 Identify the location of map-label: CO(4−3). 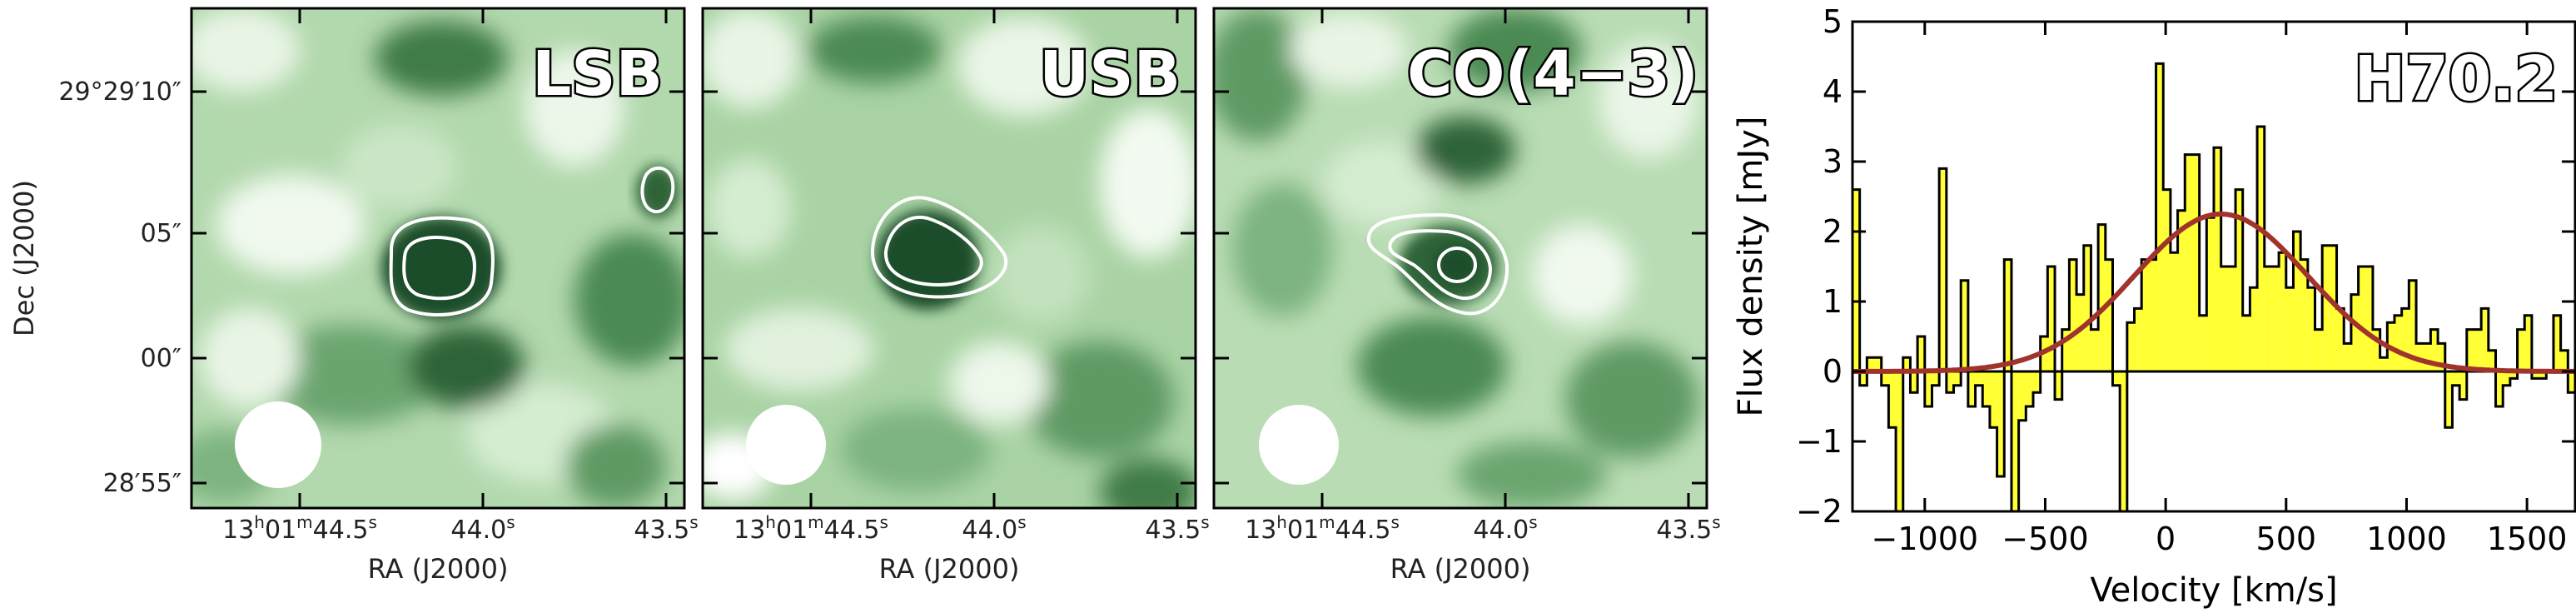
(1552, 74).